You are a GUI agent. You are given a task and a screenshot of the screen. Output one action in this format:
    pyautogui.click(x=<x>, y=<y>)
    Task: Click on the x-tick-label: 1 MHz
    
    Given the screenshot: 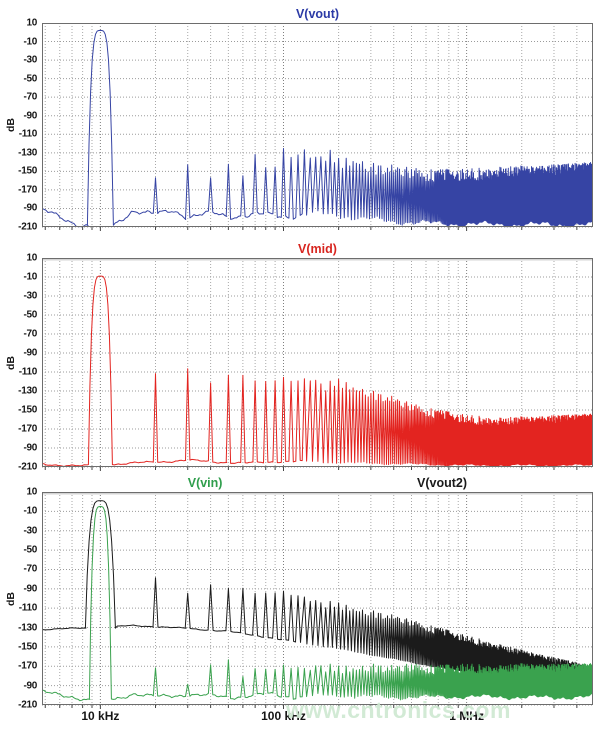 What is the action you would take?
    pyautogui.click(x=466, y=716)
    